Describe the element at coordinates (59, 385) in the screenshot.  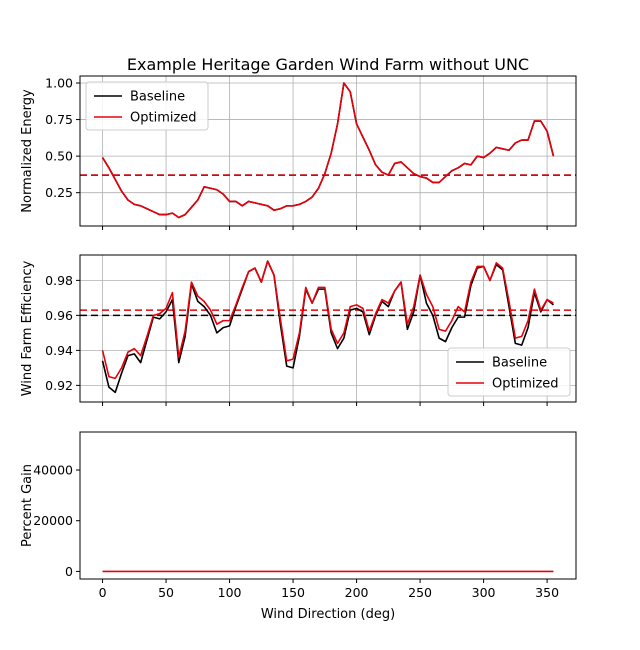
I see `y-tick-label: 0.92` at that location.